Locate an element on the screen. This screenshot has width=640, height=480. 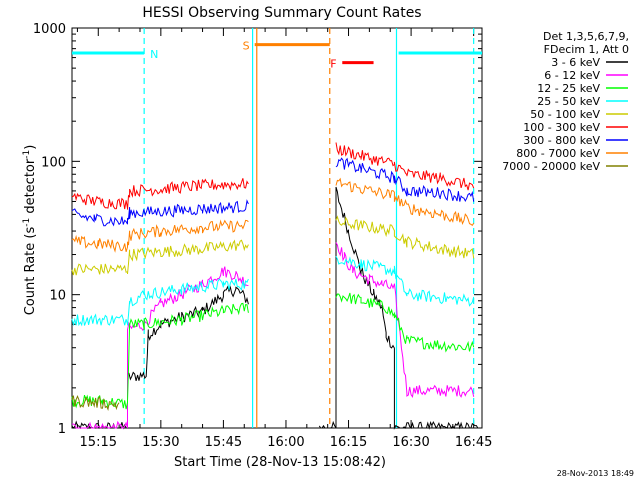
x-tick-label: 15:30 is located at coordinates (160, 442).